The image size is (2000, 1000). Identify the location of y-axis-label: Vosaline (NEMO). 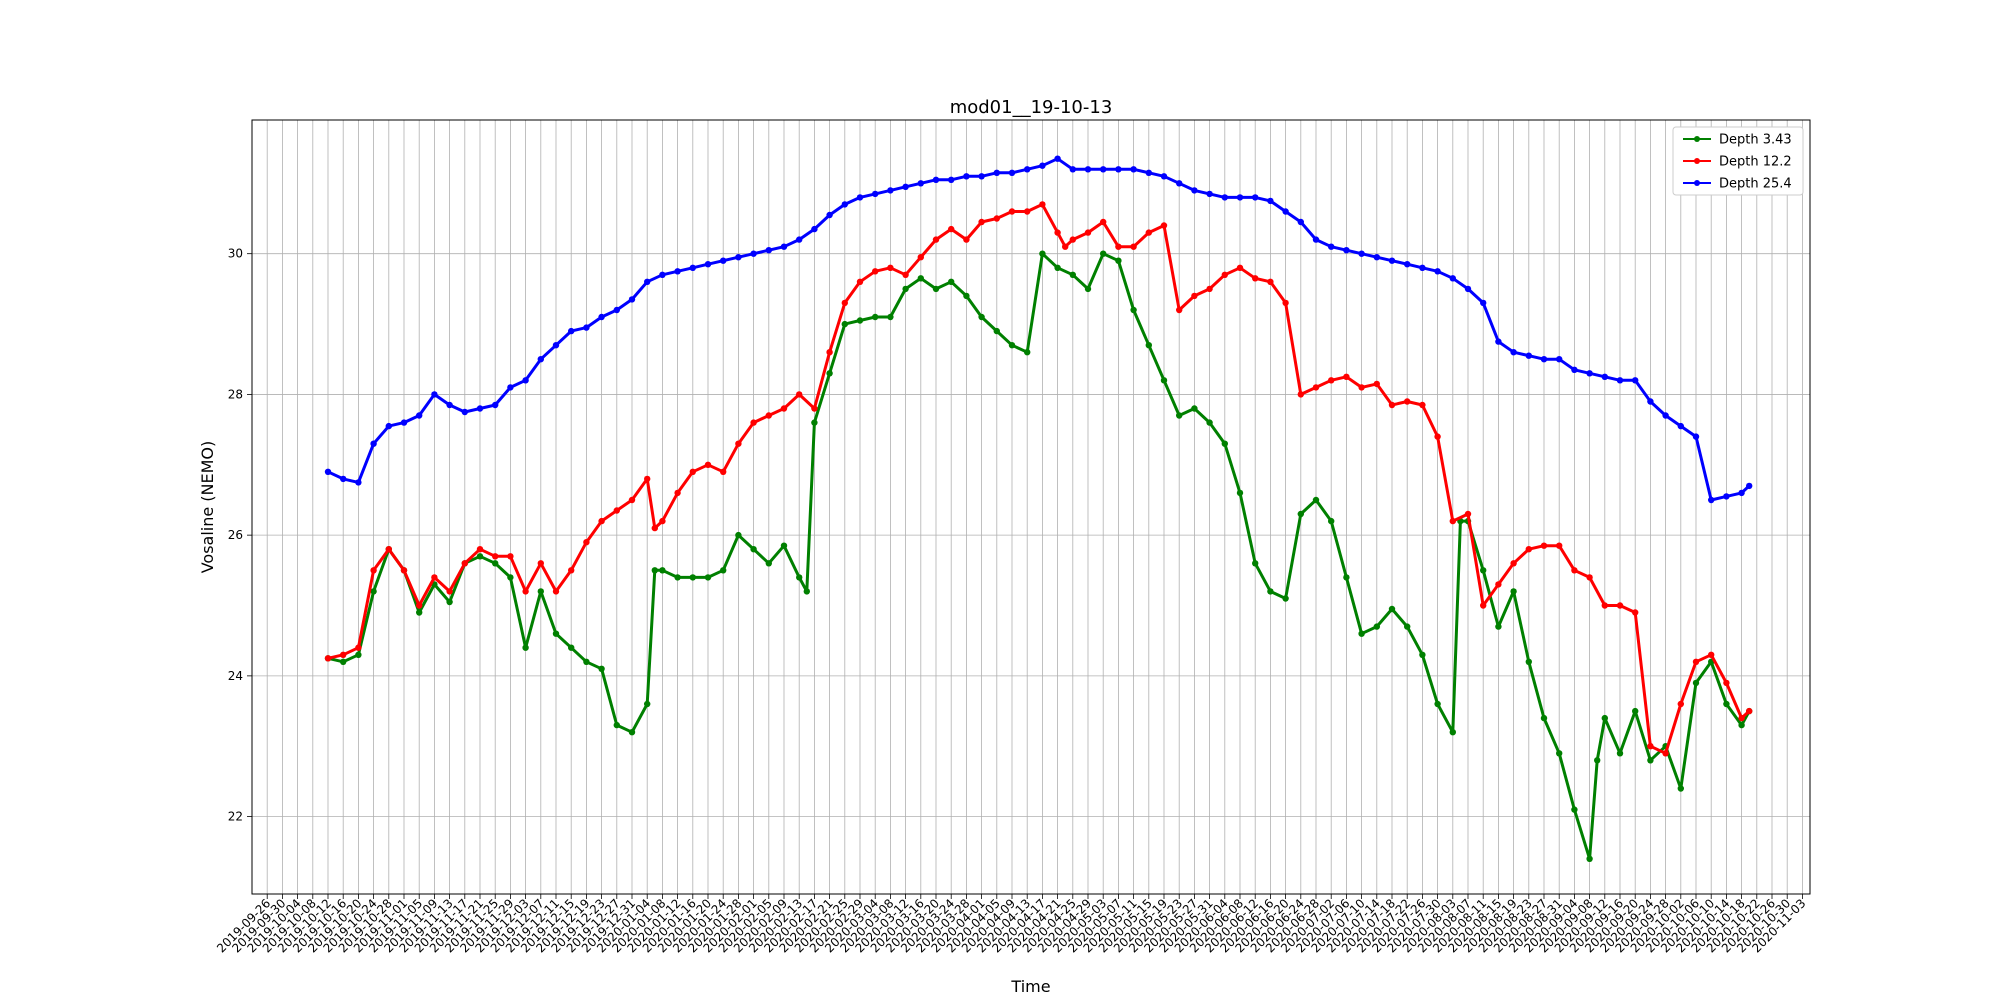
(207, 507).